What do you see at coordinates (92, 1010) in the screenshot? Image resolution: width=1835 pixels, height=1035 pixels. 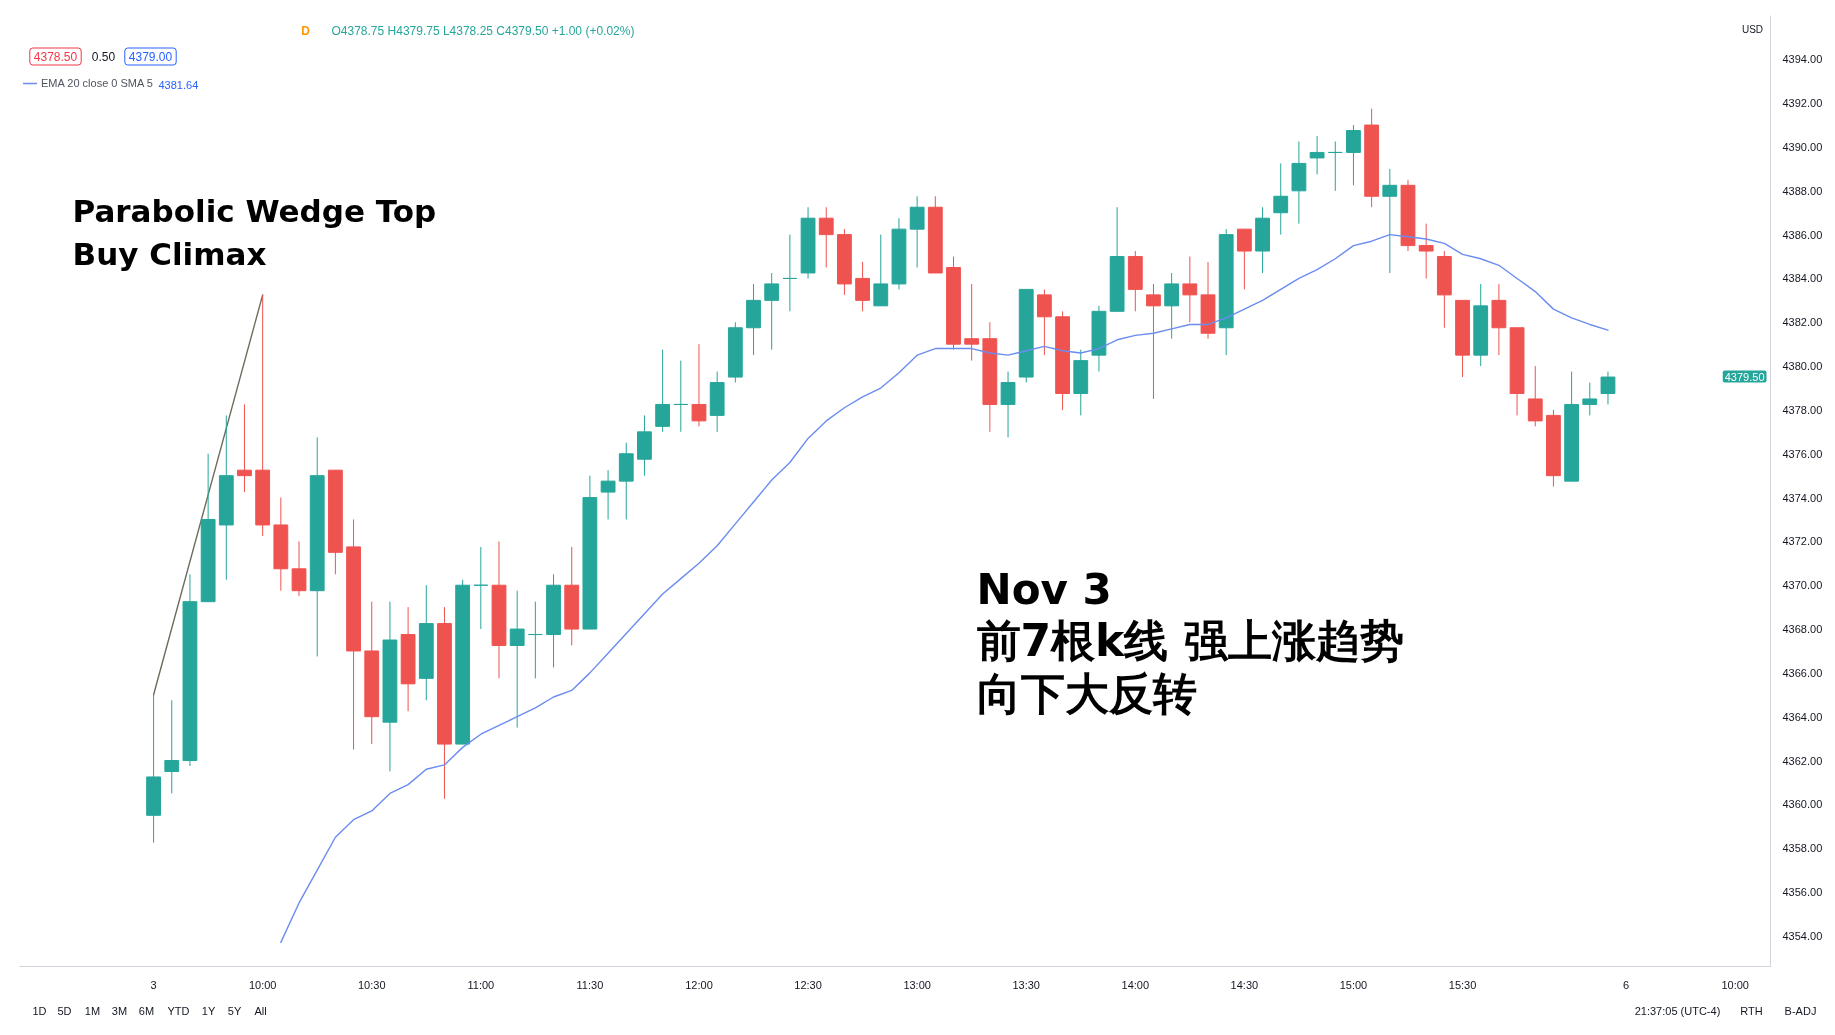 I see `text: 1M` at bounding box center [92, 1010].